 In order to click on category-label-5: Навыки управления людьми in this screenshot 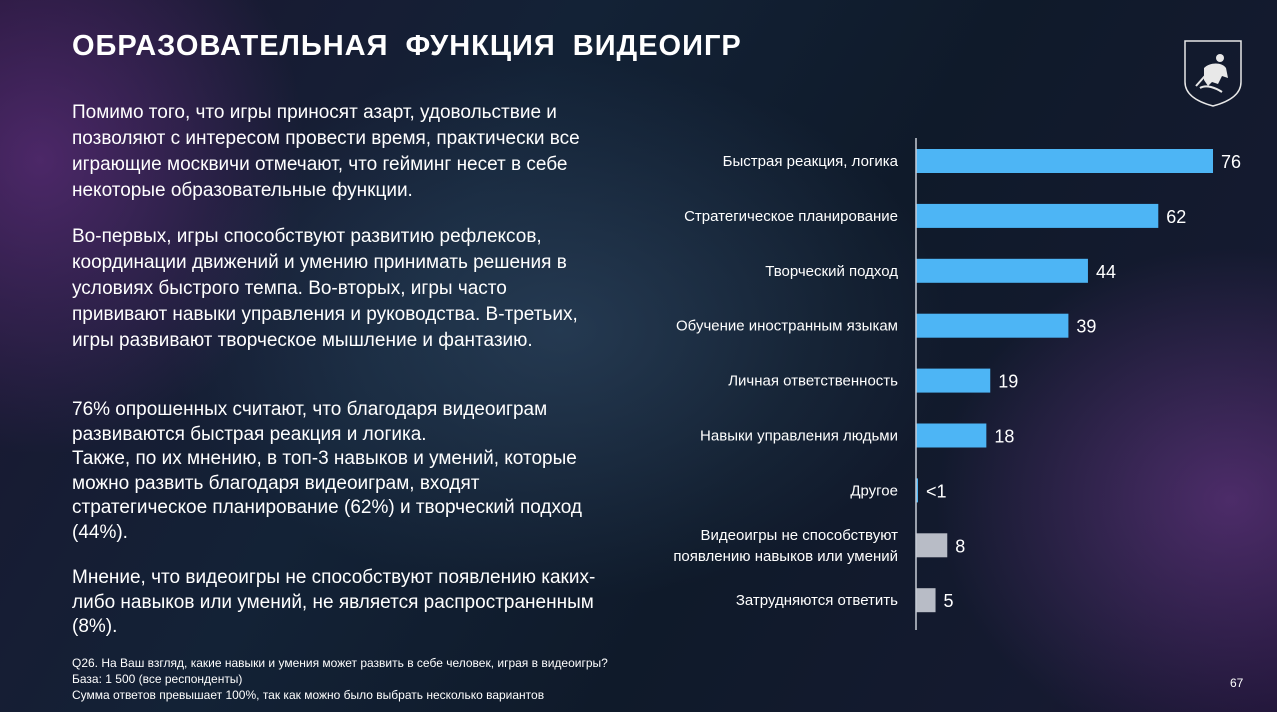, I will do `click(799, 436)`.